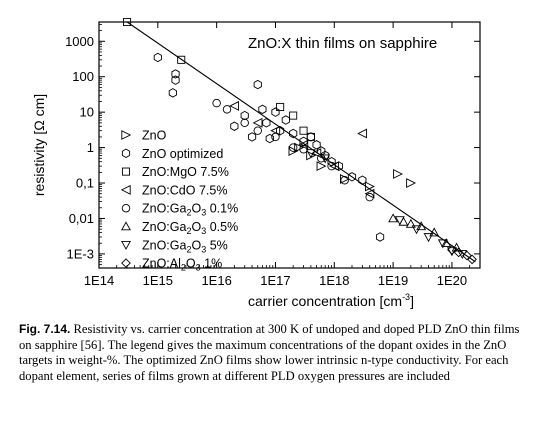  I want to click on legend-label: ZnO:Al2O3 1%, so click(182, 265).